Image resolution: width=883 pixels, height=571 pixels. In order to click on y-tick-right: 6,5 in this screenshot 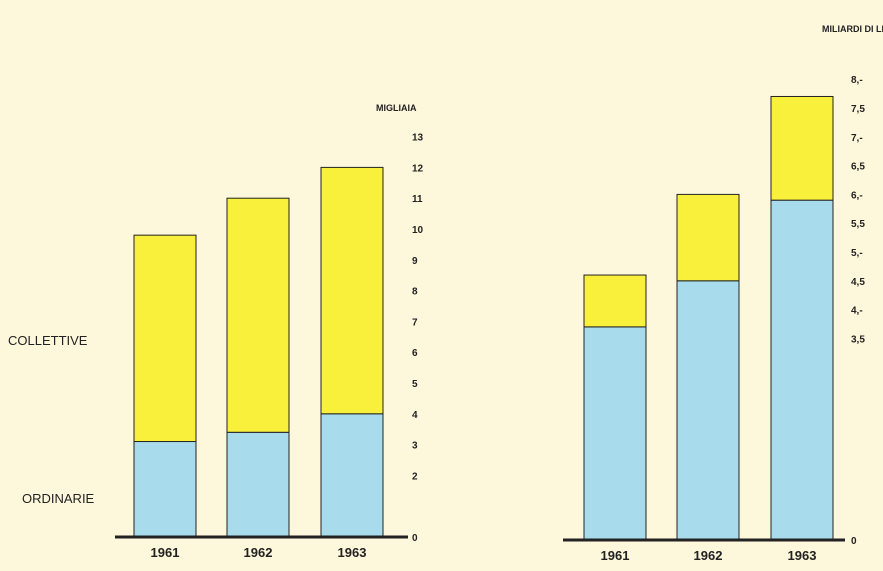, I will do `click(858, 167)`.